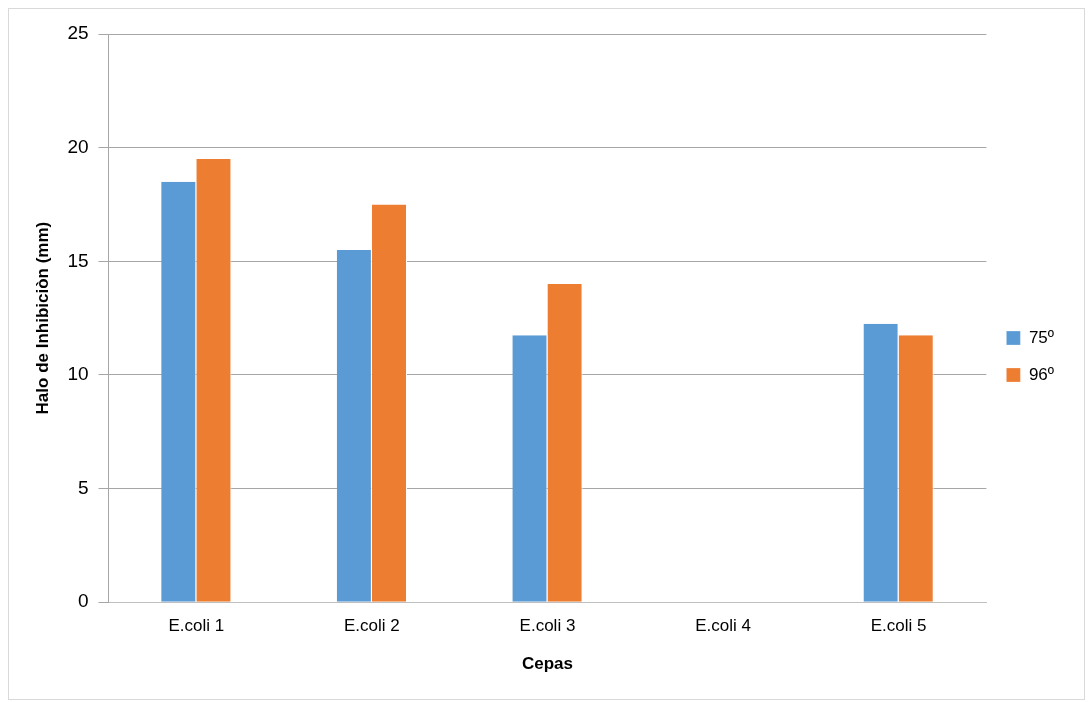  Describe the element at coordinates (78, 146) in the screenshot. I see `y-tick-label: 20` at that location.